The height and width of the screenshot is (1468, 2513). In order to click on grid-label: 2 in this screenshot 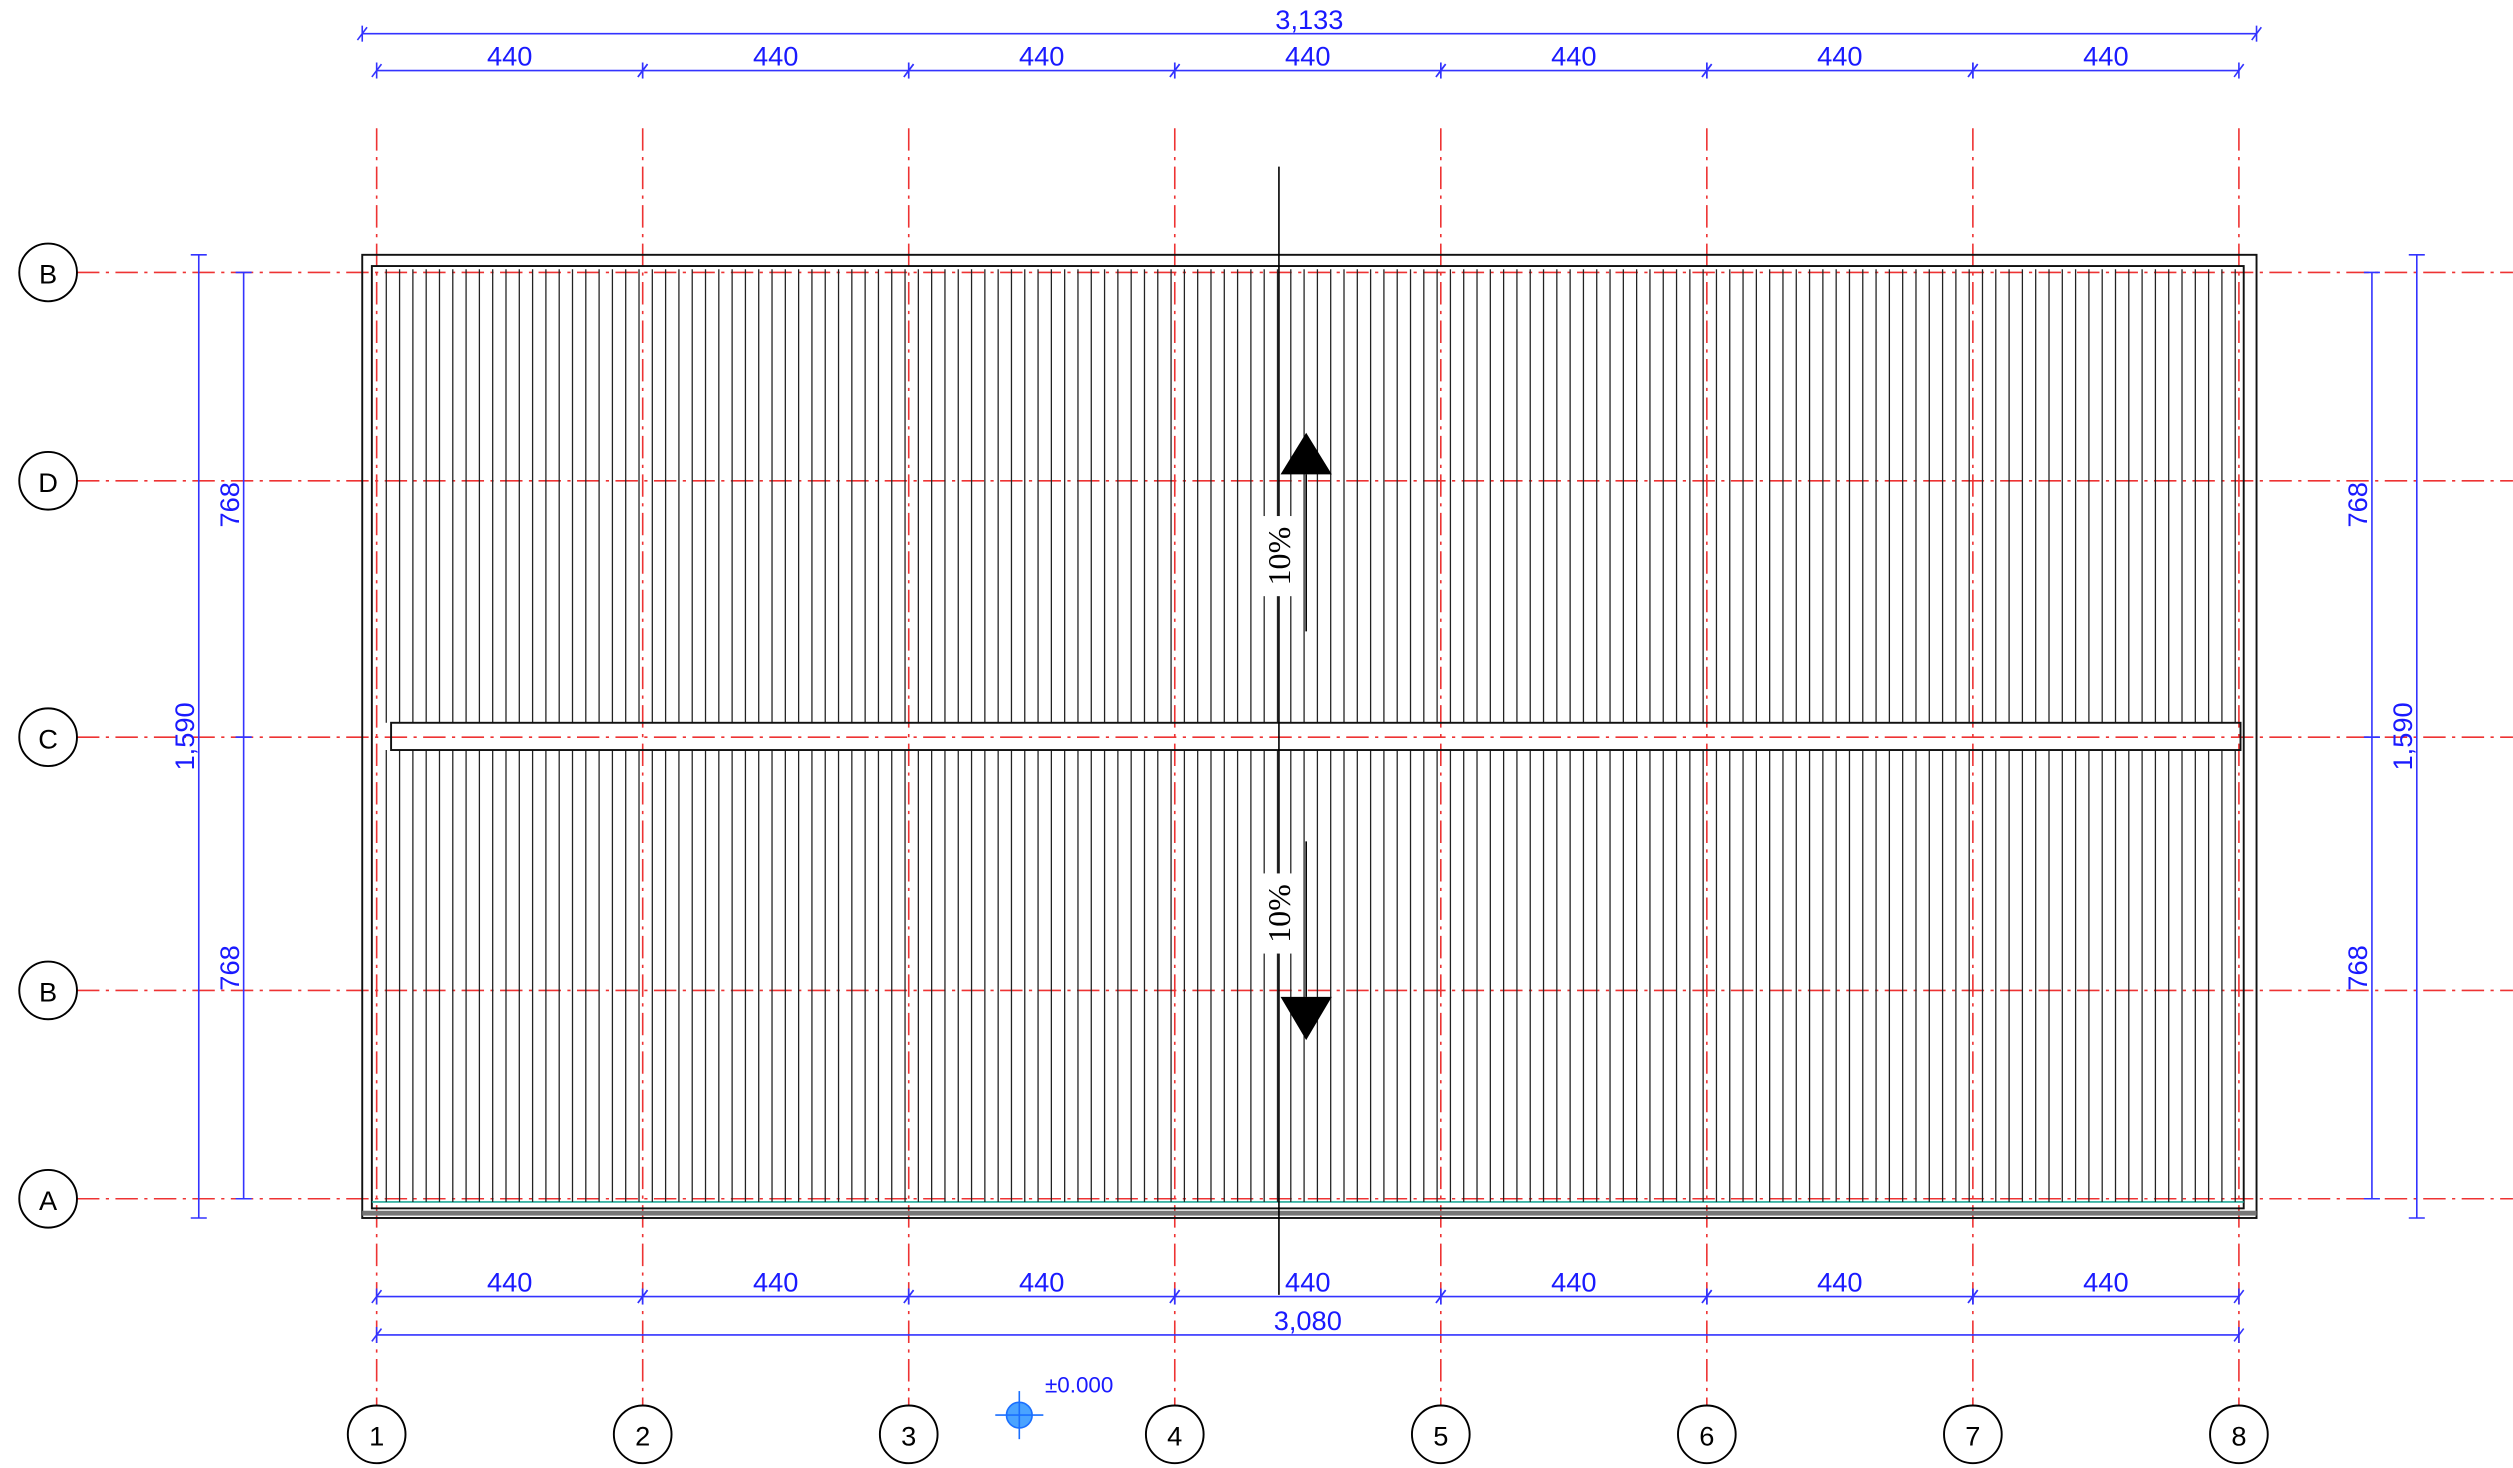, I will do `click(642, 1435)`.